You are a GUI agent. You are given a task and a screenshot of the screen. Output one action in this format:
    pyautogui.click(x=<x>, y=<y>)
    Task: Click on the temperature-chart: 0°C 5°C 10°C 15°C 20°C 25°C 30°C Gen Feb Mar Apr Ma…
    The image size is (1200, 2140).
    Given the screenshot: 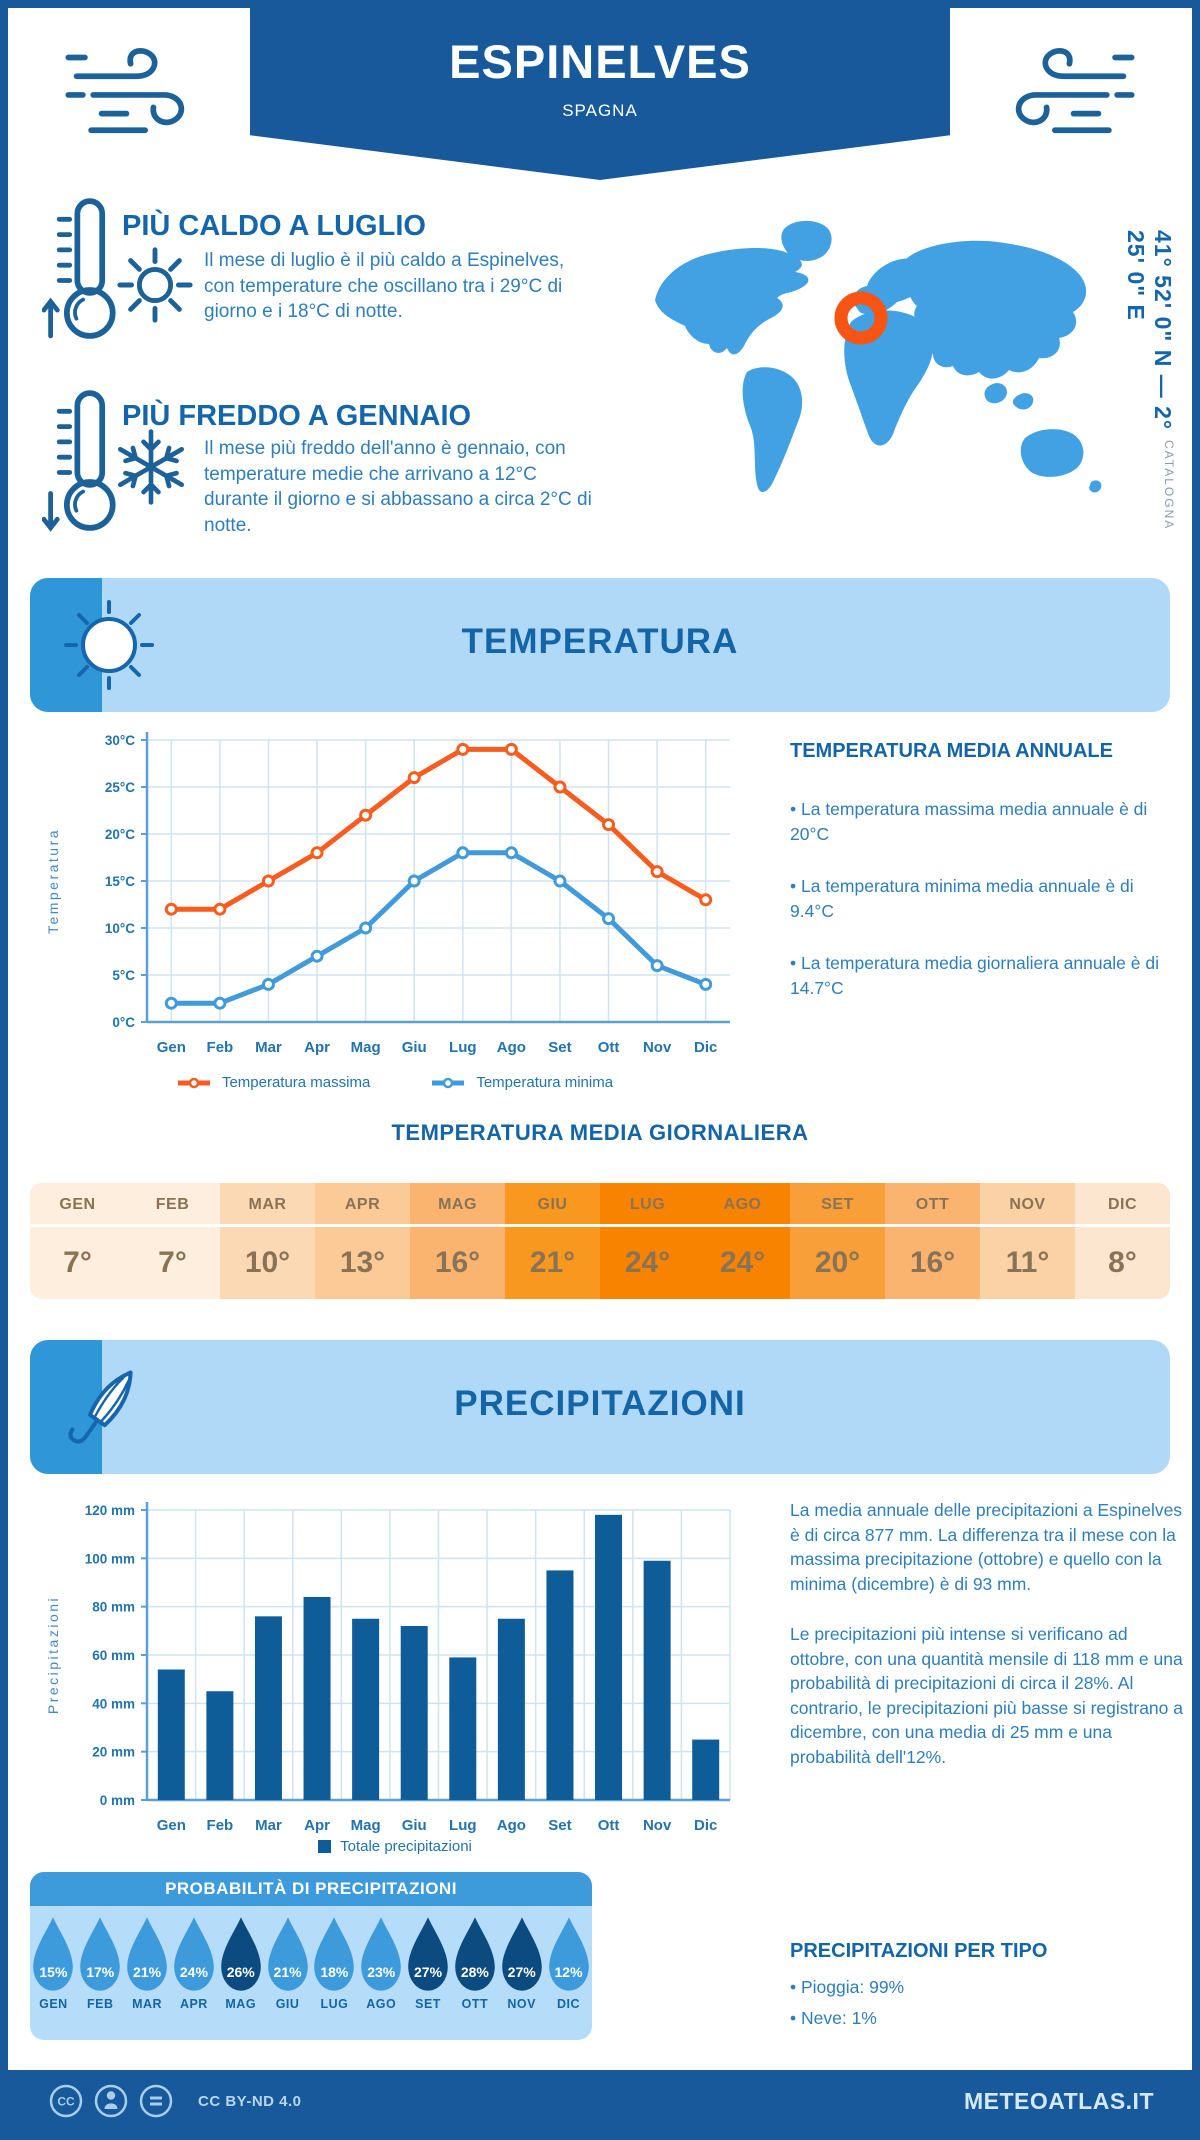 What is the action you would take?
    pyautogui.click(x=387, y=894)
    